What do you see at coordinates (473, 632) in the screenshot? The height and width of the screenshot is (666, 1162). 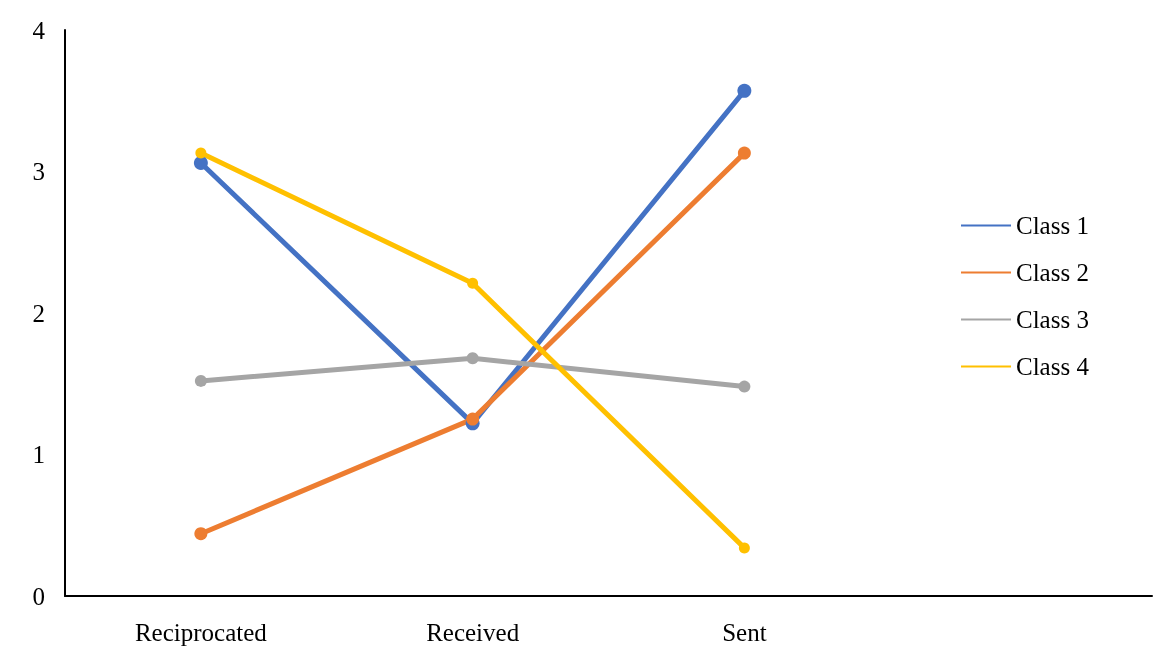 I see `x-tick-label: Received` at bounding box center [473, 632].